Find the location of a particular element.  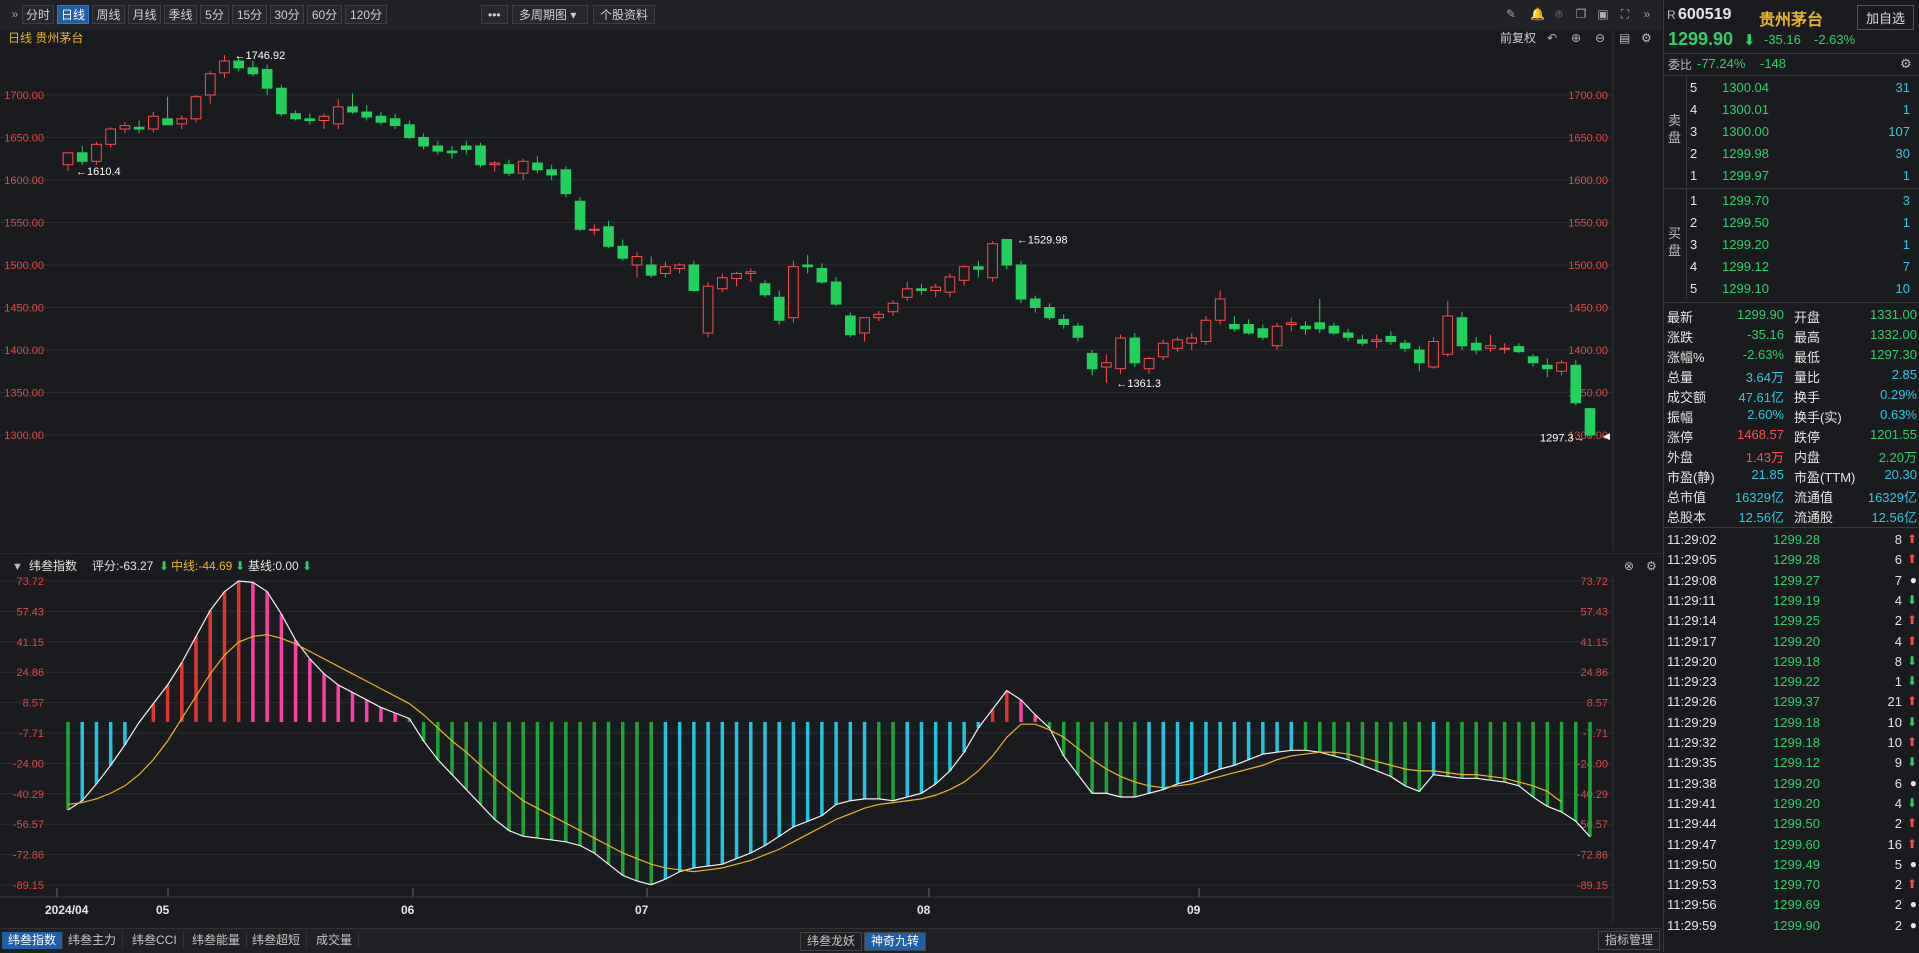

period-button: 15分 is located at coordinates (249, 14).